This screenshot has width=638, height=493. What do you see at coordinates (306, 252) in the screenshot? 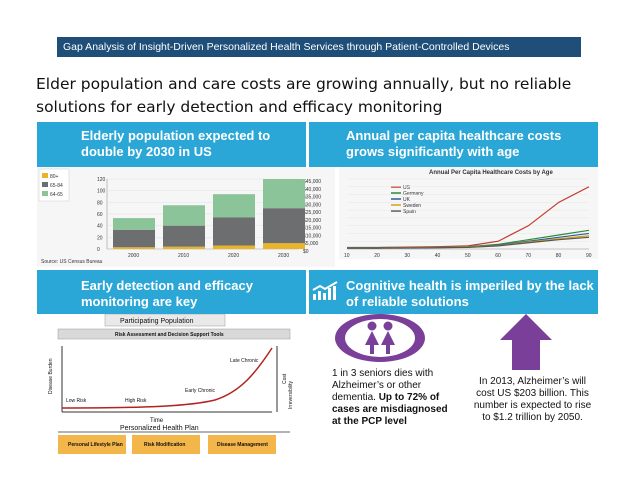
I see `right-tick-0: $0` at bounding box center [306, 252].